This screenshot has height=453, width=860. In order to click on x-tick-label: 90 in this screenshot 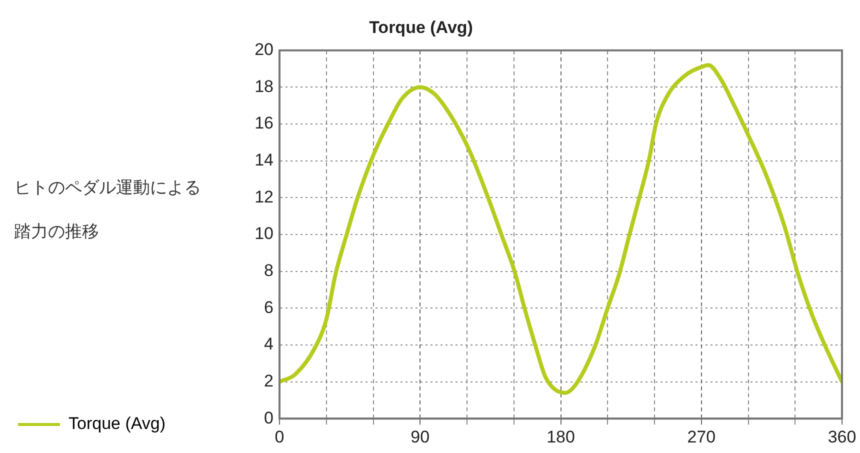, I will do `click(420, 436)`.